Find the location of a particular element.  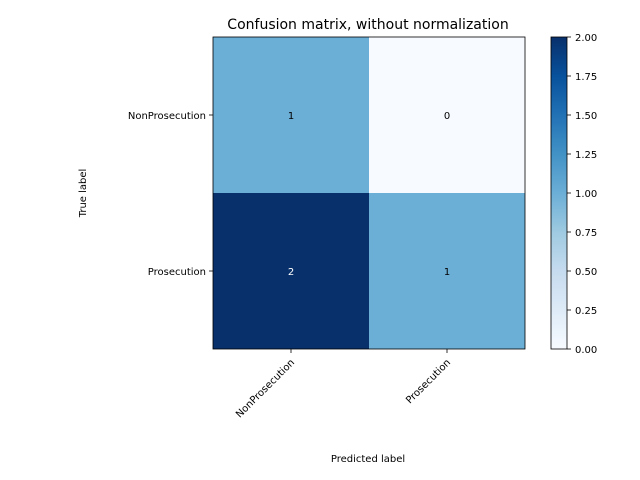

cell-value-label: 0 is located at coordinates (447, 116).